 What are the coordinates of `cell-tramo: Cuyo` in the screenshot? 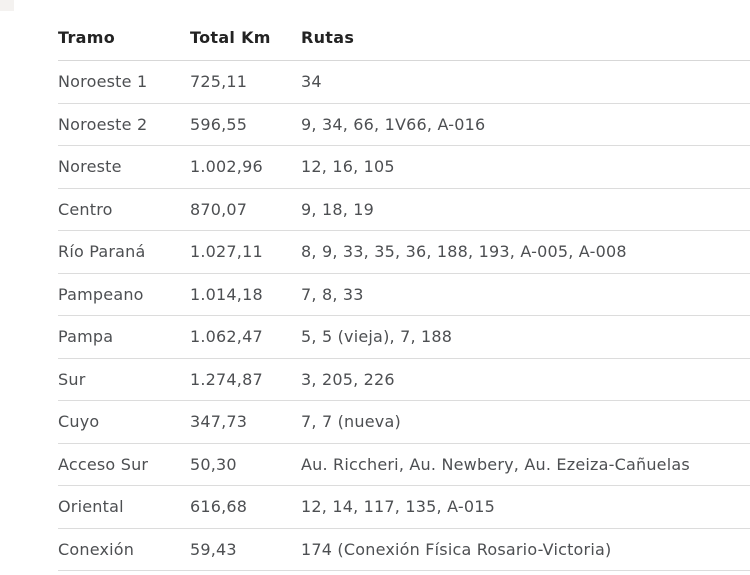 It's located at (124, 422).